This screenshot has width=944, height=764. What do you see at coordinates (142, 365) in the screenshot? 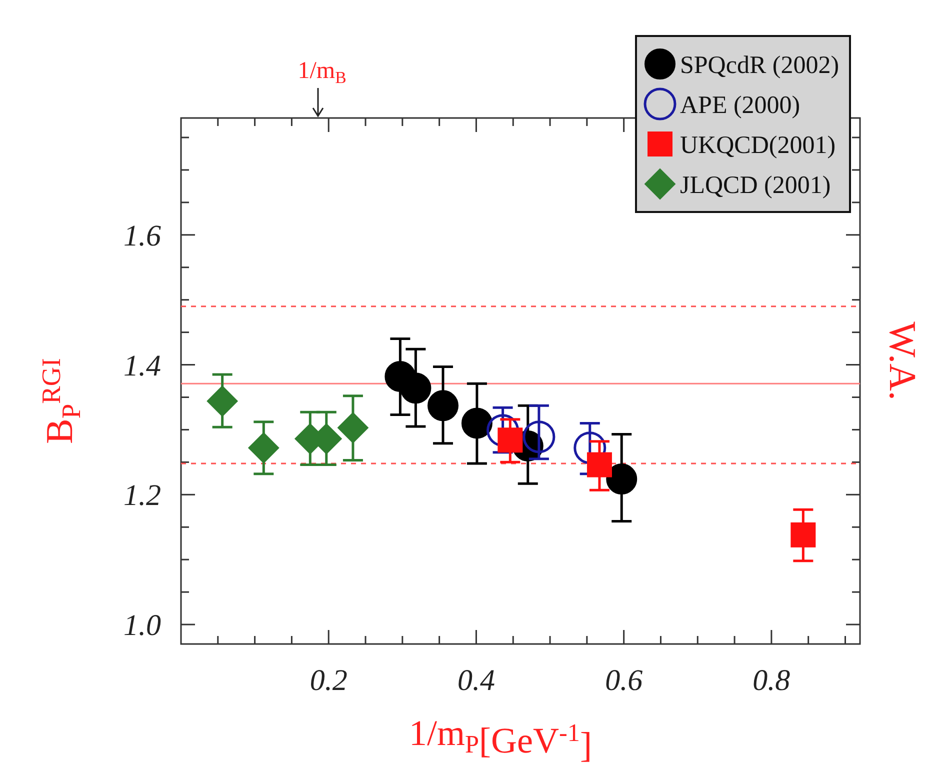
I see `y-tick-label: 1.4` at bounding box center [142, 365].